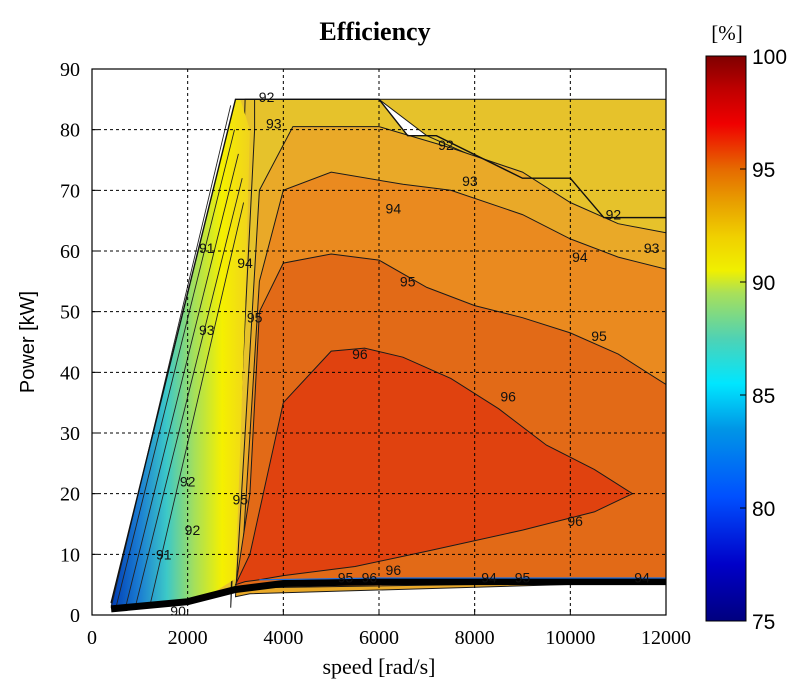 The height and width of the screenshot is (689, 810). Describe the element at coordinates (726, 33) in the screenshot. I see `colorbar-label: [%]` at that location.